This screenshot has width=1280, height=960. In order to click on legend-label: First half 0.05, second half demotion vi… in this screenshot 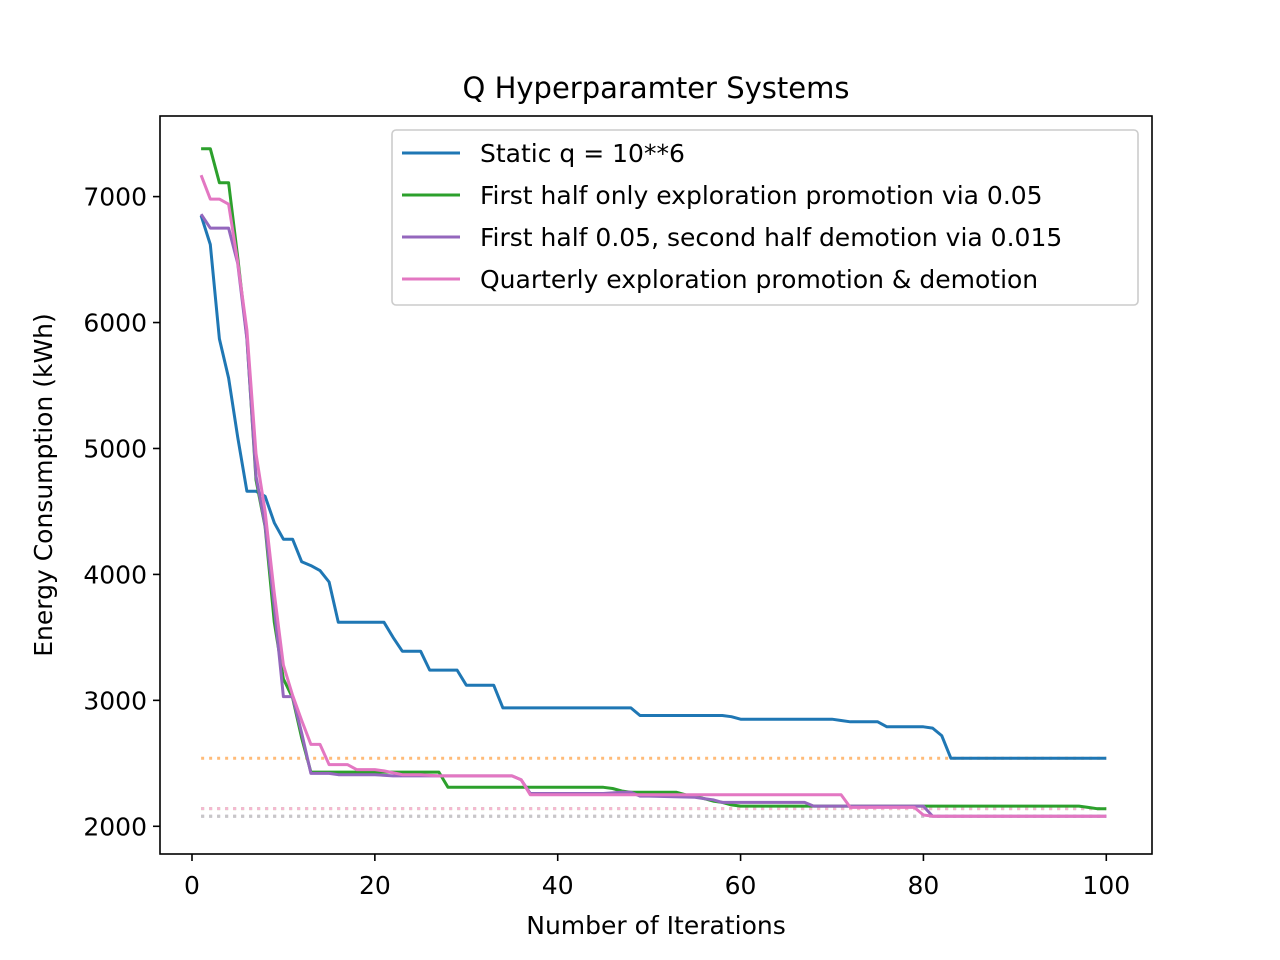, I will do `click(771, 237)`.